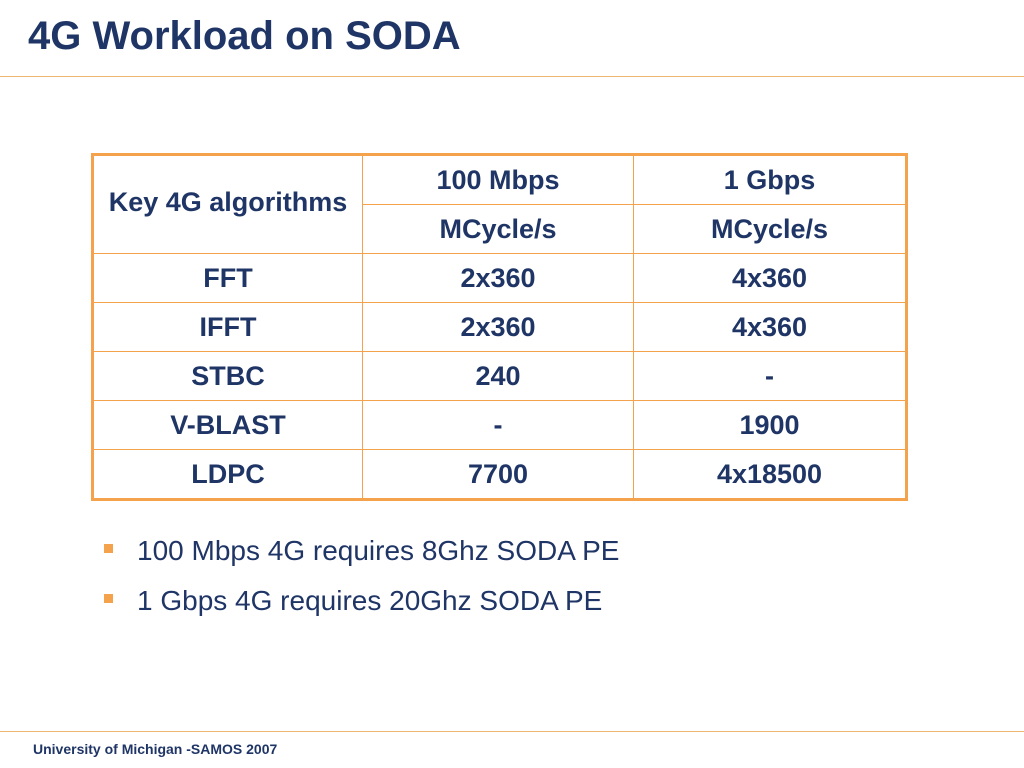  Describe the element at coordinates (227, 278) in the screenshot. I see `algorithm-cell: FFT` at that location.